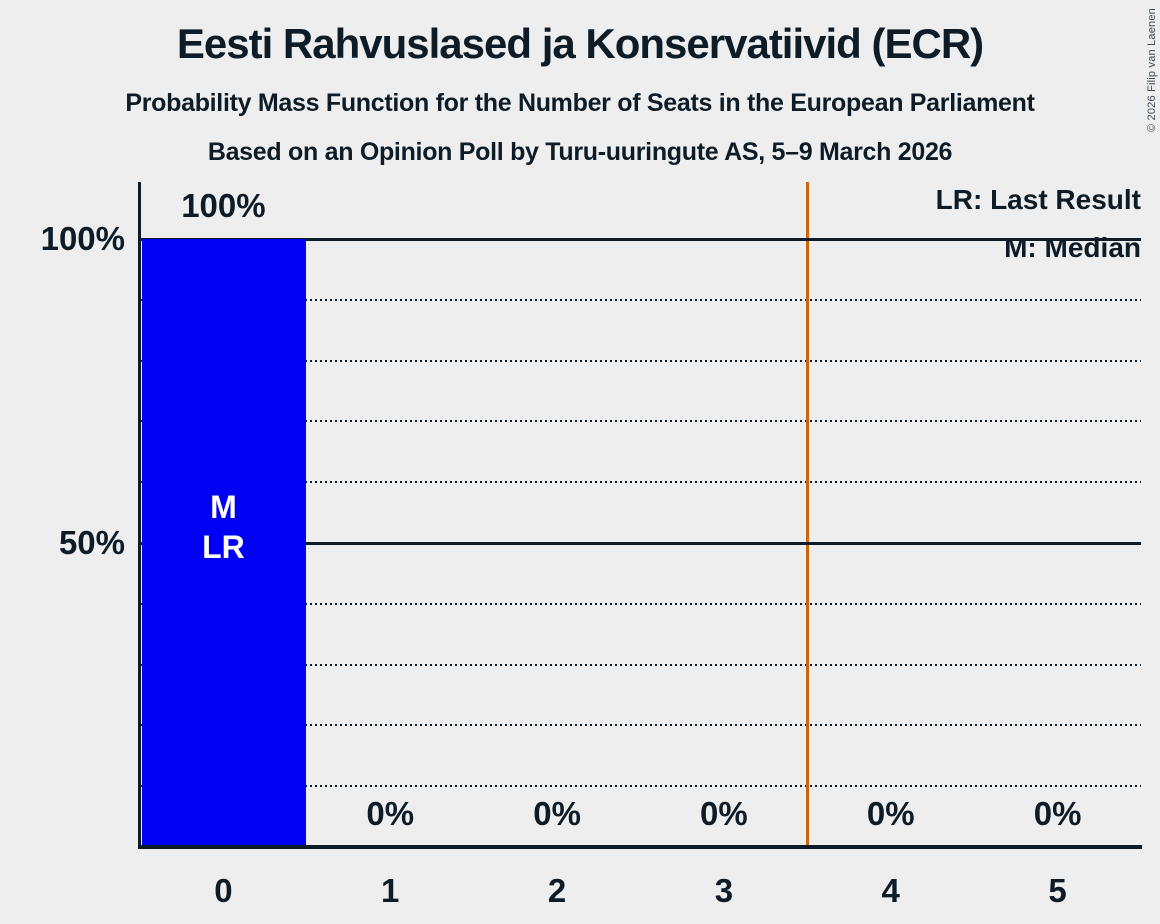 This screenshot has height=924, width=1160. I want to click on threshold-line, so click(807, 514).